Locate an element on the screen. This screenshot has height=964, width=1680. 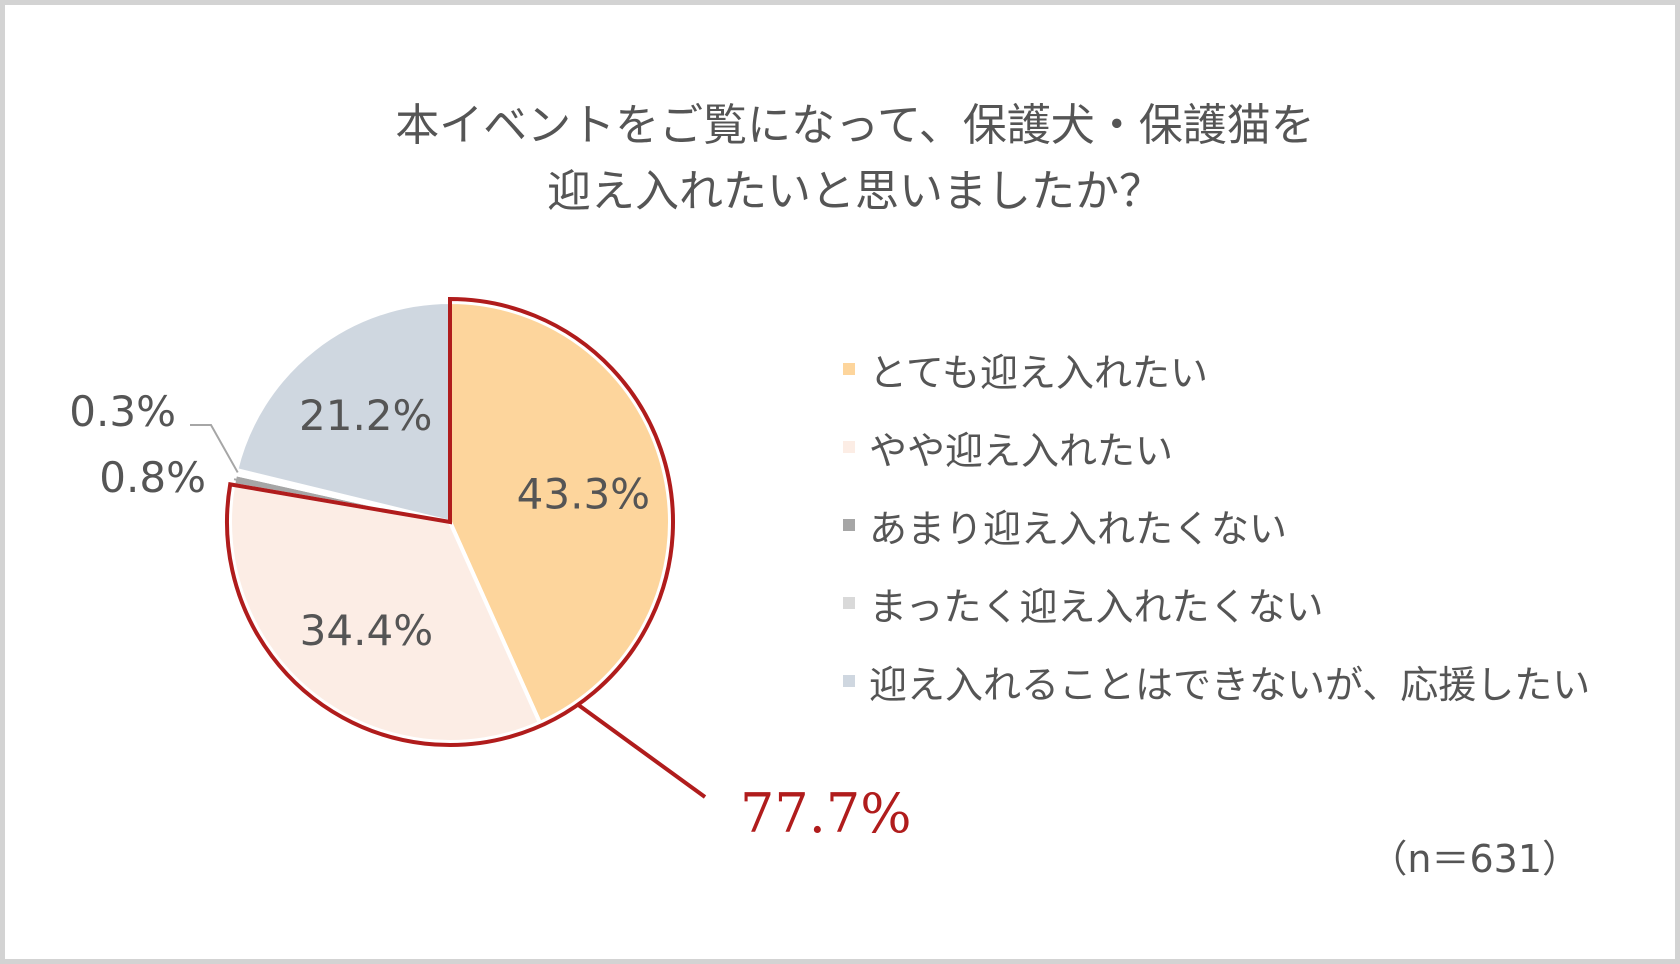
legend-item-very-want: とても迎え入れたい is located at coordinates (1216, 369).